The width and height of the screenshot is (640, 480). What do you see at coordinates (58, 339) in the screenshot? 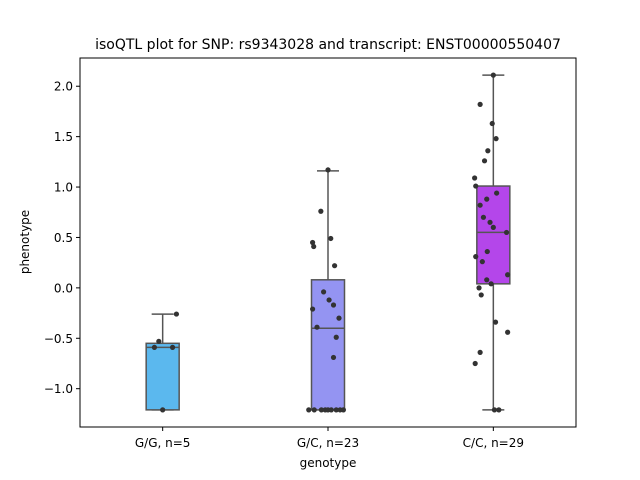
I see `y-tick-label: −0.5` at bounding box center [58, 339].